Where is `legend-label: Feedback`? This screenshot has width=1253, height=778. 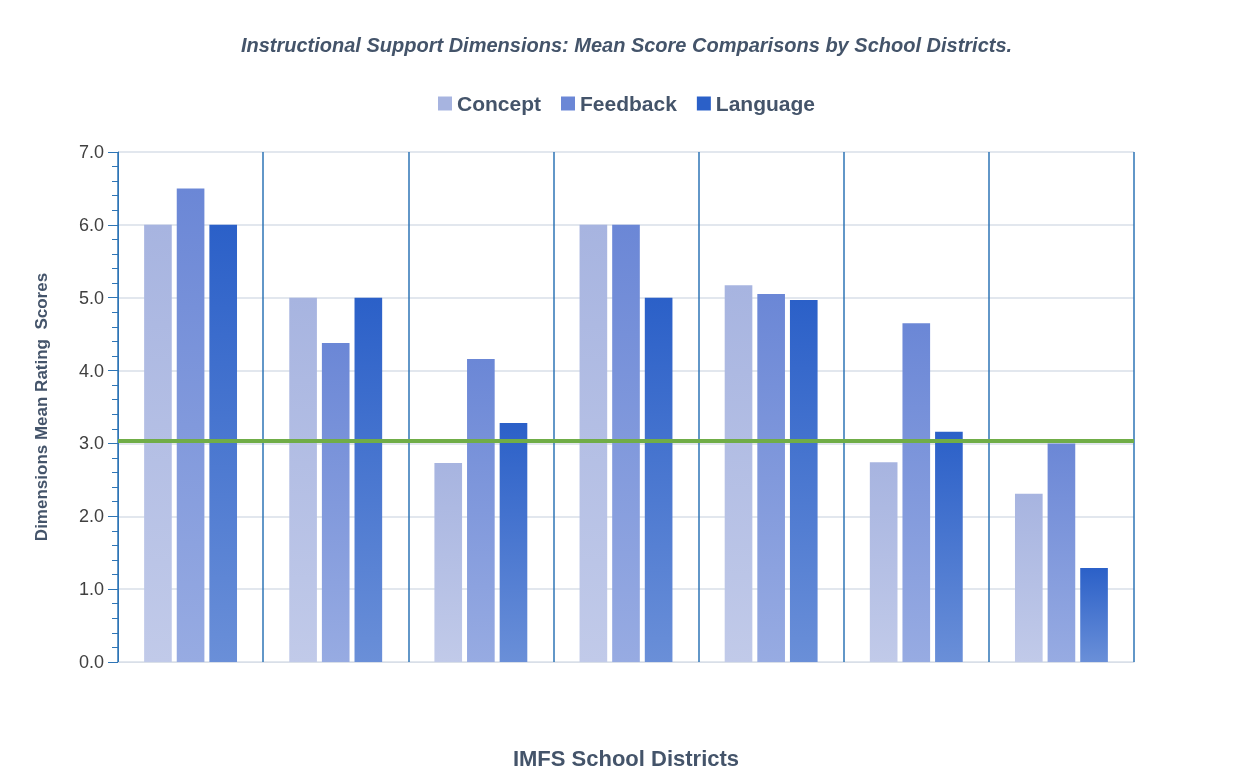 legend-label: Feedback is located at coordinates (628, 103).